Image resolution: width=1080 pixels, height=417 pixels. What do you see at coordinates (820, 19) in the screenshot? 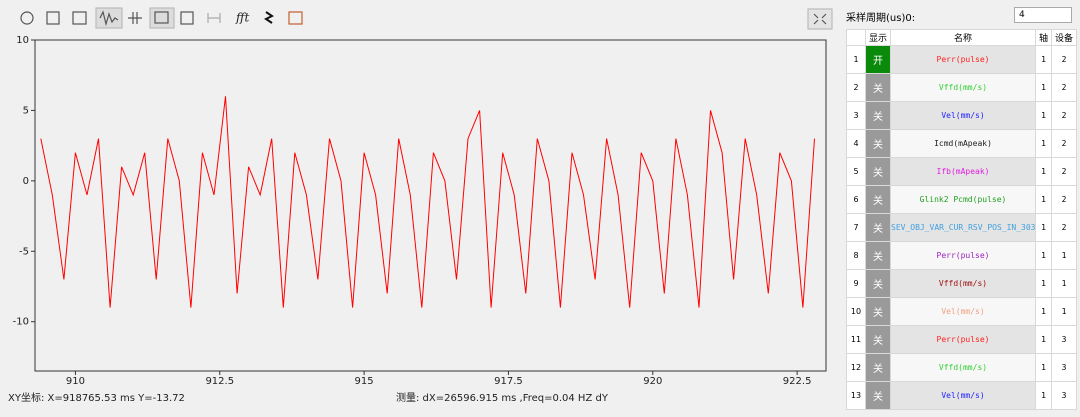
I see `fullscreen-button` at bounding box center [820, 19].